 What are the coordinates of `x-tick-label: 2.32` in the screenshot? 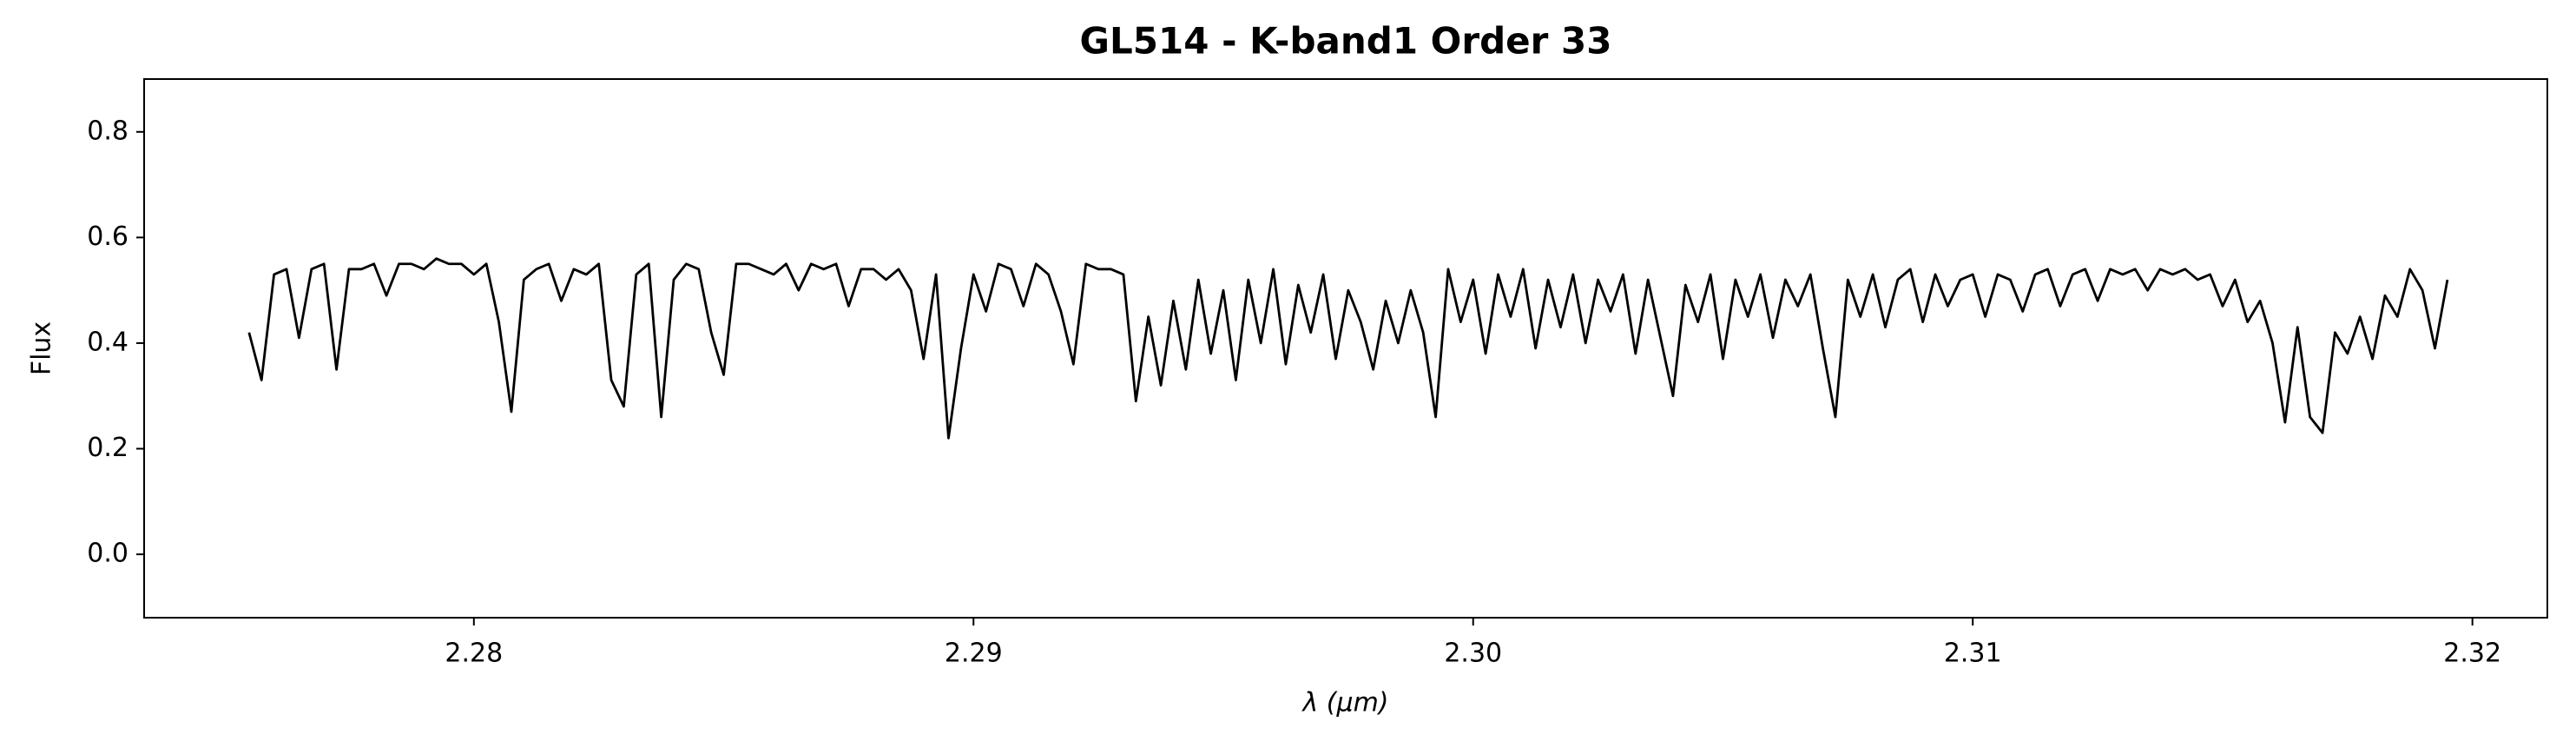 It's located at (2472, 654).